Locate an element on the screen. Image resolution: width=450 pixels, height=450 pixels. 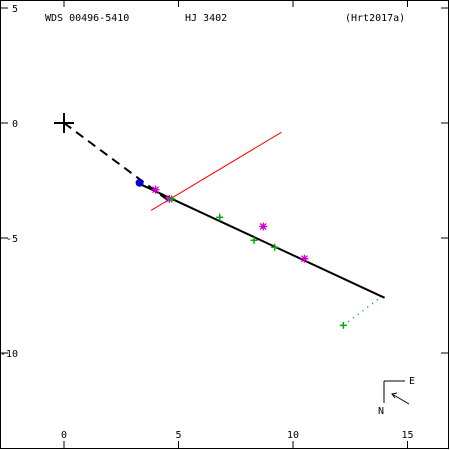
compass-north-label: N is located at coordinates (381, 411).